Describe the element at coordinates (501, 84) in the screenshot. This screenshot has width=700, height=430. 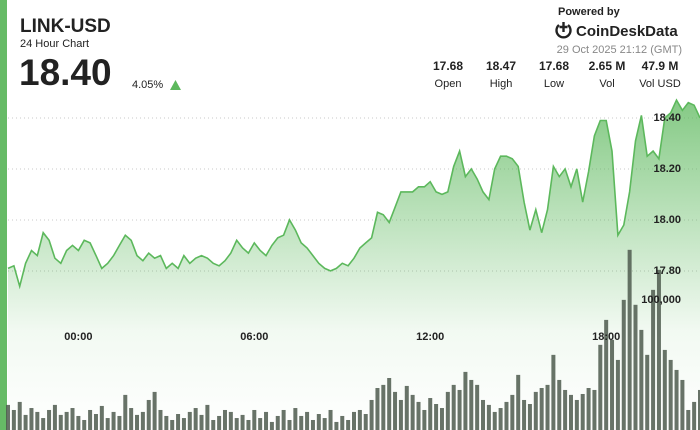
I see `stat-label: High` at that location.